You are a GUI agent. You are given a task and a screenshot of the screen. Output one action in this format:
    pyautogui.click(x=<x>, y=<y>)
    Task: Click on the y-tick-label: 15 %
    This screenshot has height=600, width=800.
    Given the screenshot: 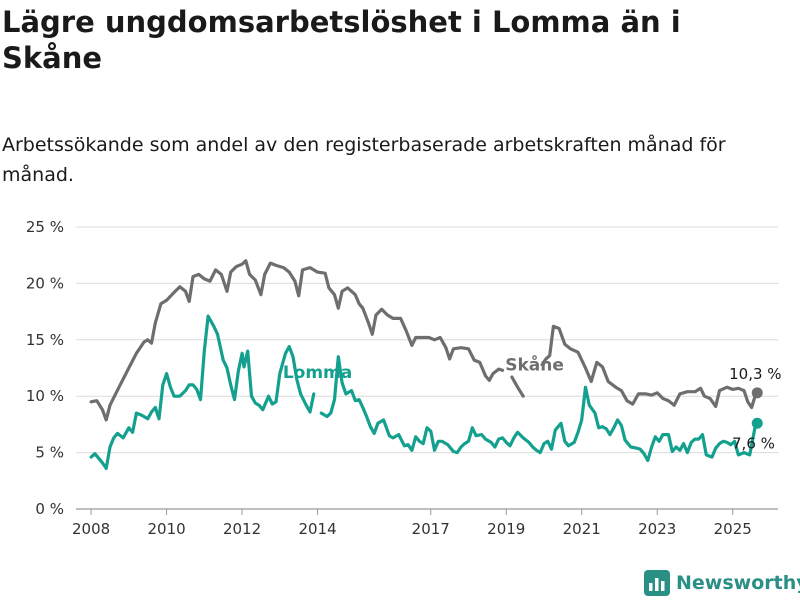 What is the action you would take?
    pyautogui.click(x=45, y=340)
    